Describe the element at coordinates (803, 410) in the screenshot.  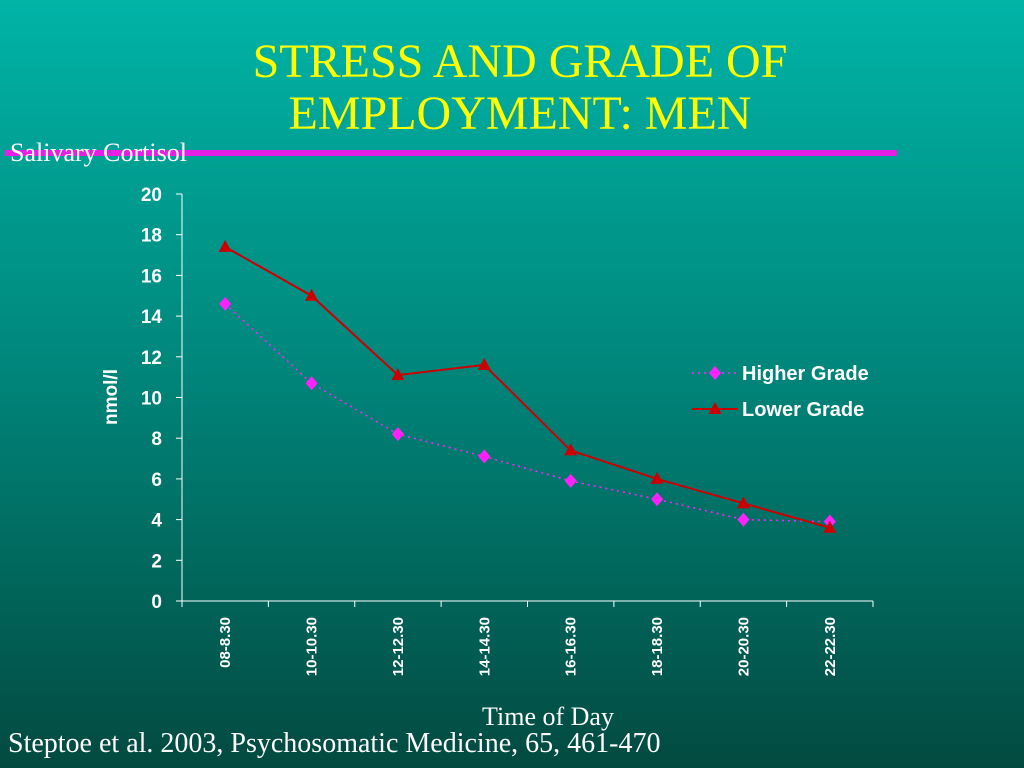
I see `legend-label: Lower Grade` at that location.